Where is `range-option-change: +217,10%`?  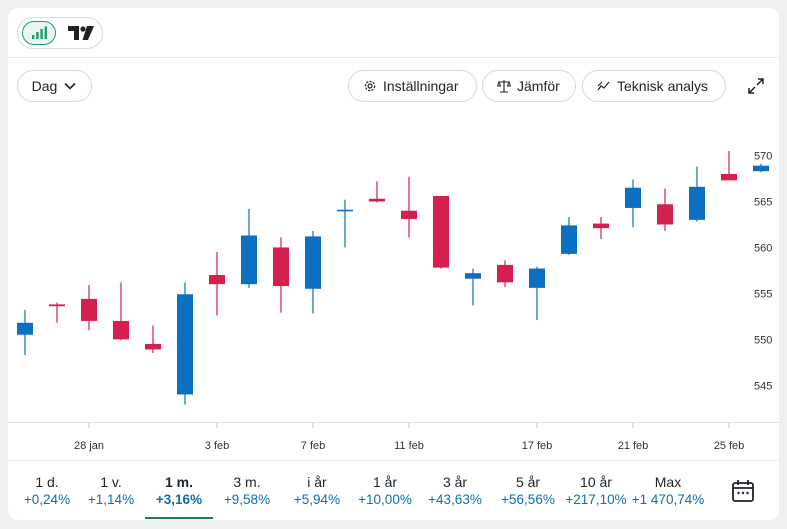
range-option-change: +217,10% is located at coordinates (596, 499).